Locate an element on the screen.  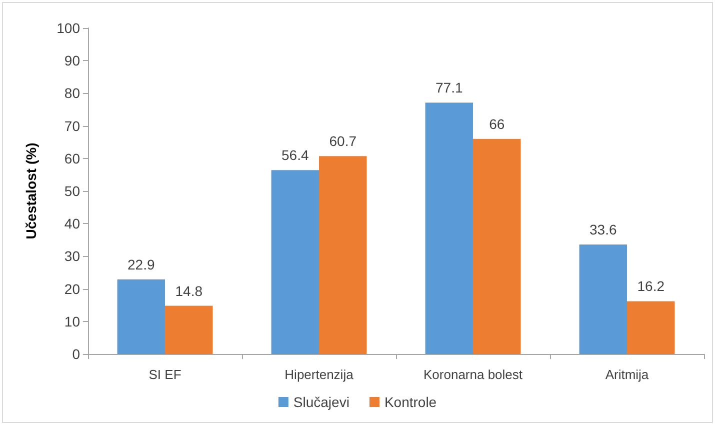
x-tick-label: Koronarna bolest is located at coordinates (473, 374).